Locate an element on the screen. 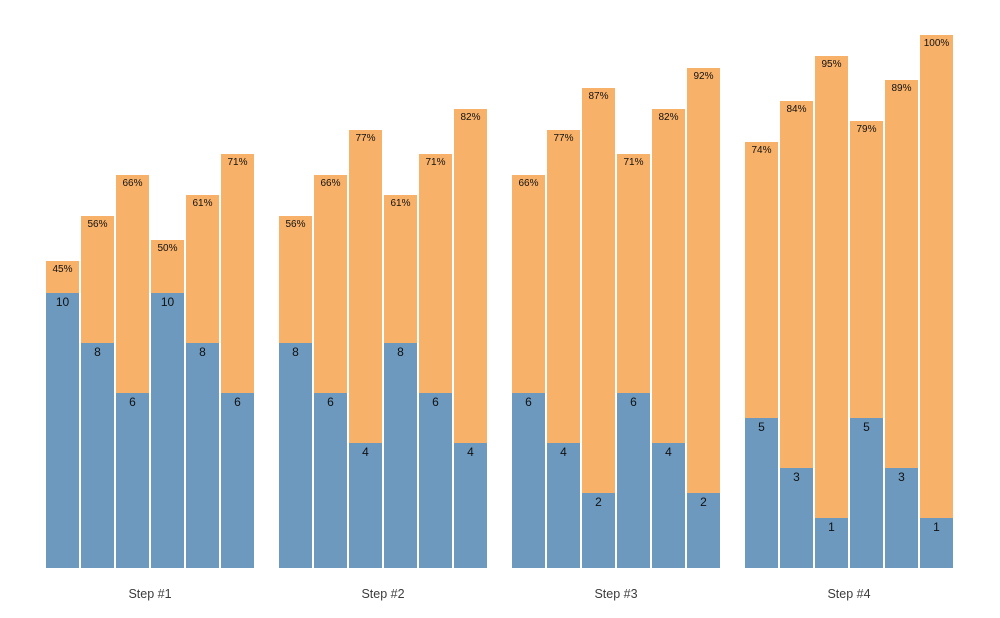  bar-segment-top-orange: 79% is located at coordinates (866, 269).